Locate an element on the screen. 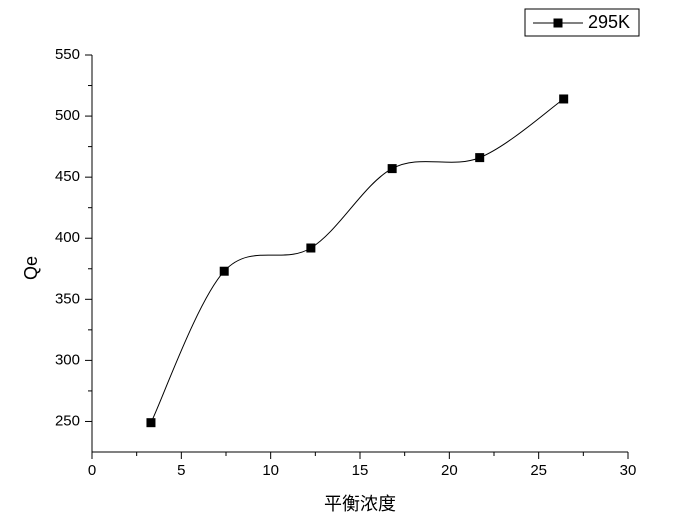  x-axis-label: 平衡浓度 is located at coordinates (360, 504).